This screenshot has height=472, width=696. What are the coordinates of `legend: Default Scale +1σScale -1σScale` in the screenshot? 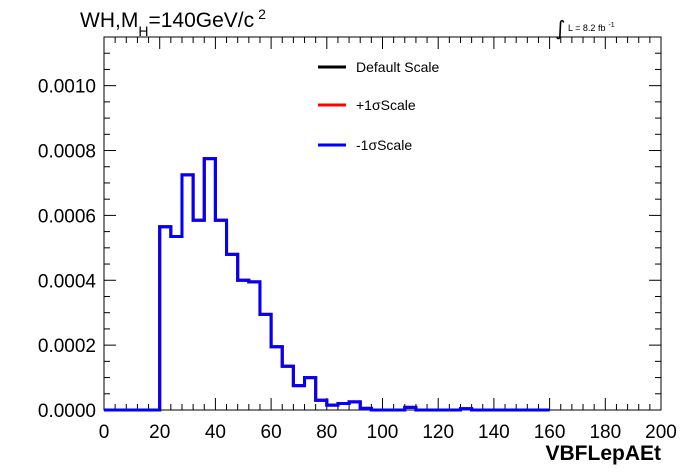 It's located at (378, 106).